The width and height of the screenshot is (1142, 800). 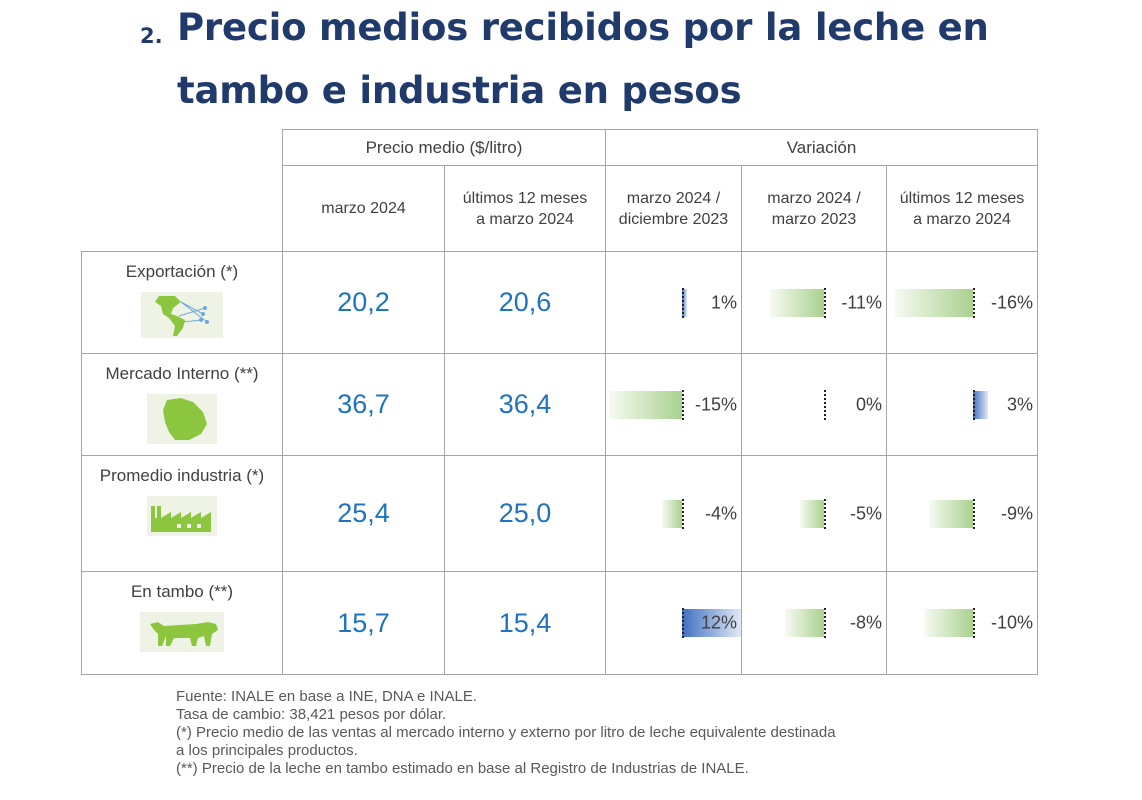 I want to click on row-label: Mercado Interno (**), so click(x=182, y=373).